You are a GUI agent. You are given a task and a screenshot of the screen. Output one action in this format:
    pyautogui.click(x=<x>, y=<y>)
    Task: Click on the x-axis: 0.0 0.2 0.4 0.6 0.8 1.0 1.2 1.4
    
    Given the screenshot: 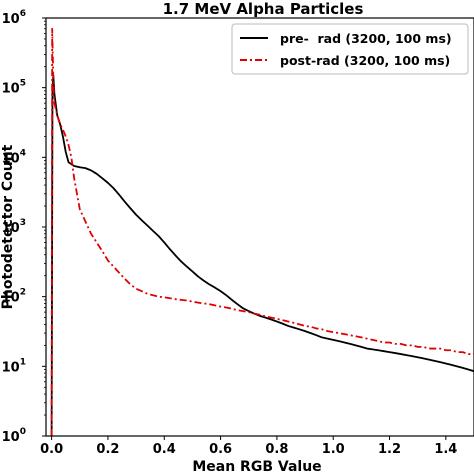 What is the action you would take?
    pyautogui.click(x=248, y=446)
    